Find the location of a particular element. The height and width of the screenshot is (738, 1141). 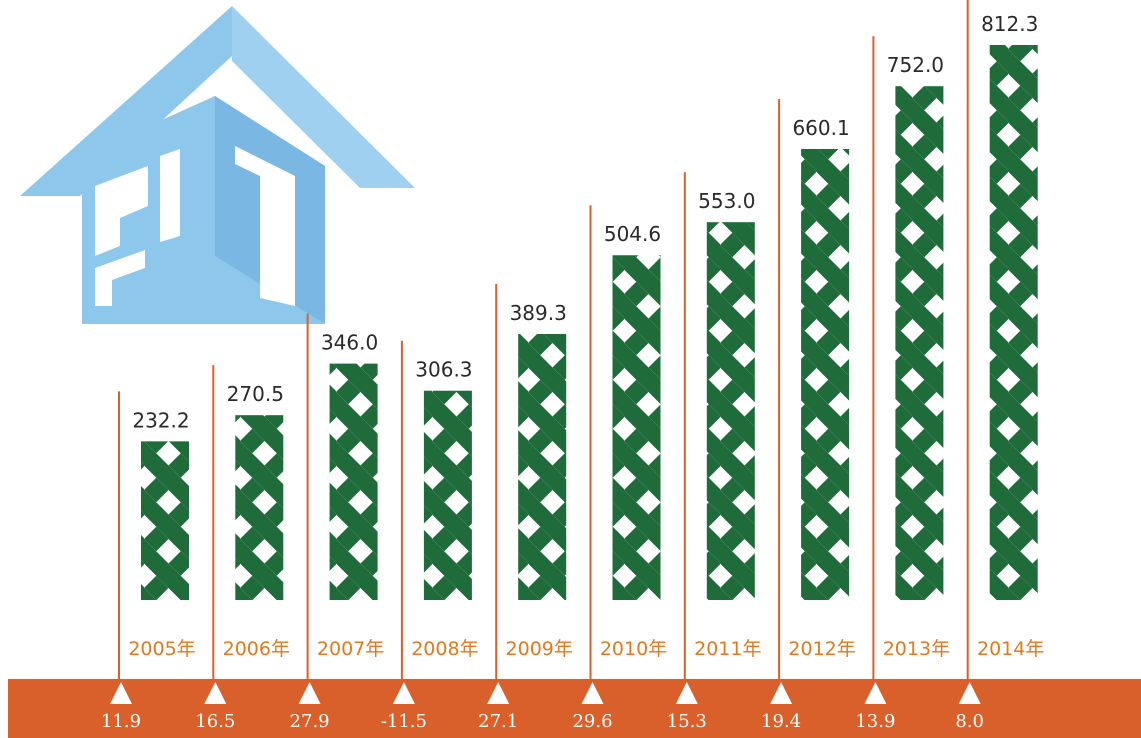

bottom-band is located at coordinates (574, 708).